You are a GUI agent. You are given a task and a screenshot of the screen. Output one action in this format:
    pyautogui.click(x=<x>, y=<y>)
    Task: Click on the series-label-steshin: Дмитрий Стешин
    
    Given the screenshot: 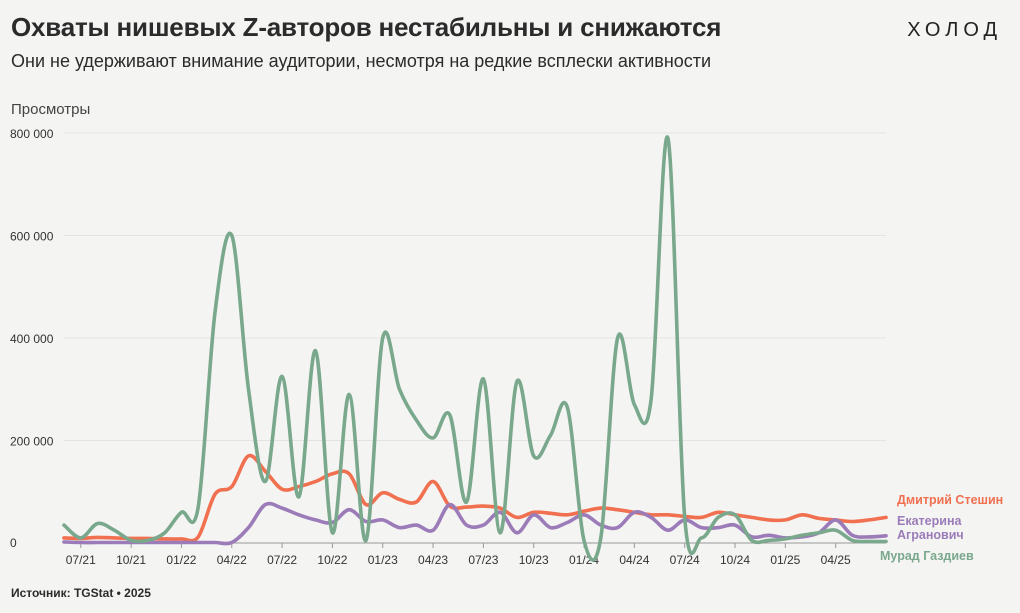 What is the action you would take?
    pyautogui.click(x=950, y=500)
    